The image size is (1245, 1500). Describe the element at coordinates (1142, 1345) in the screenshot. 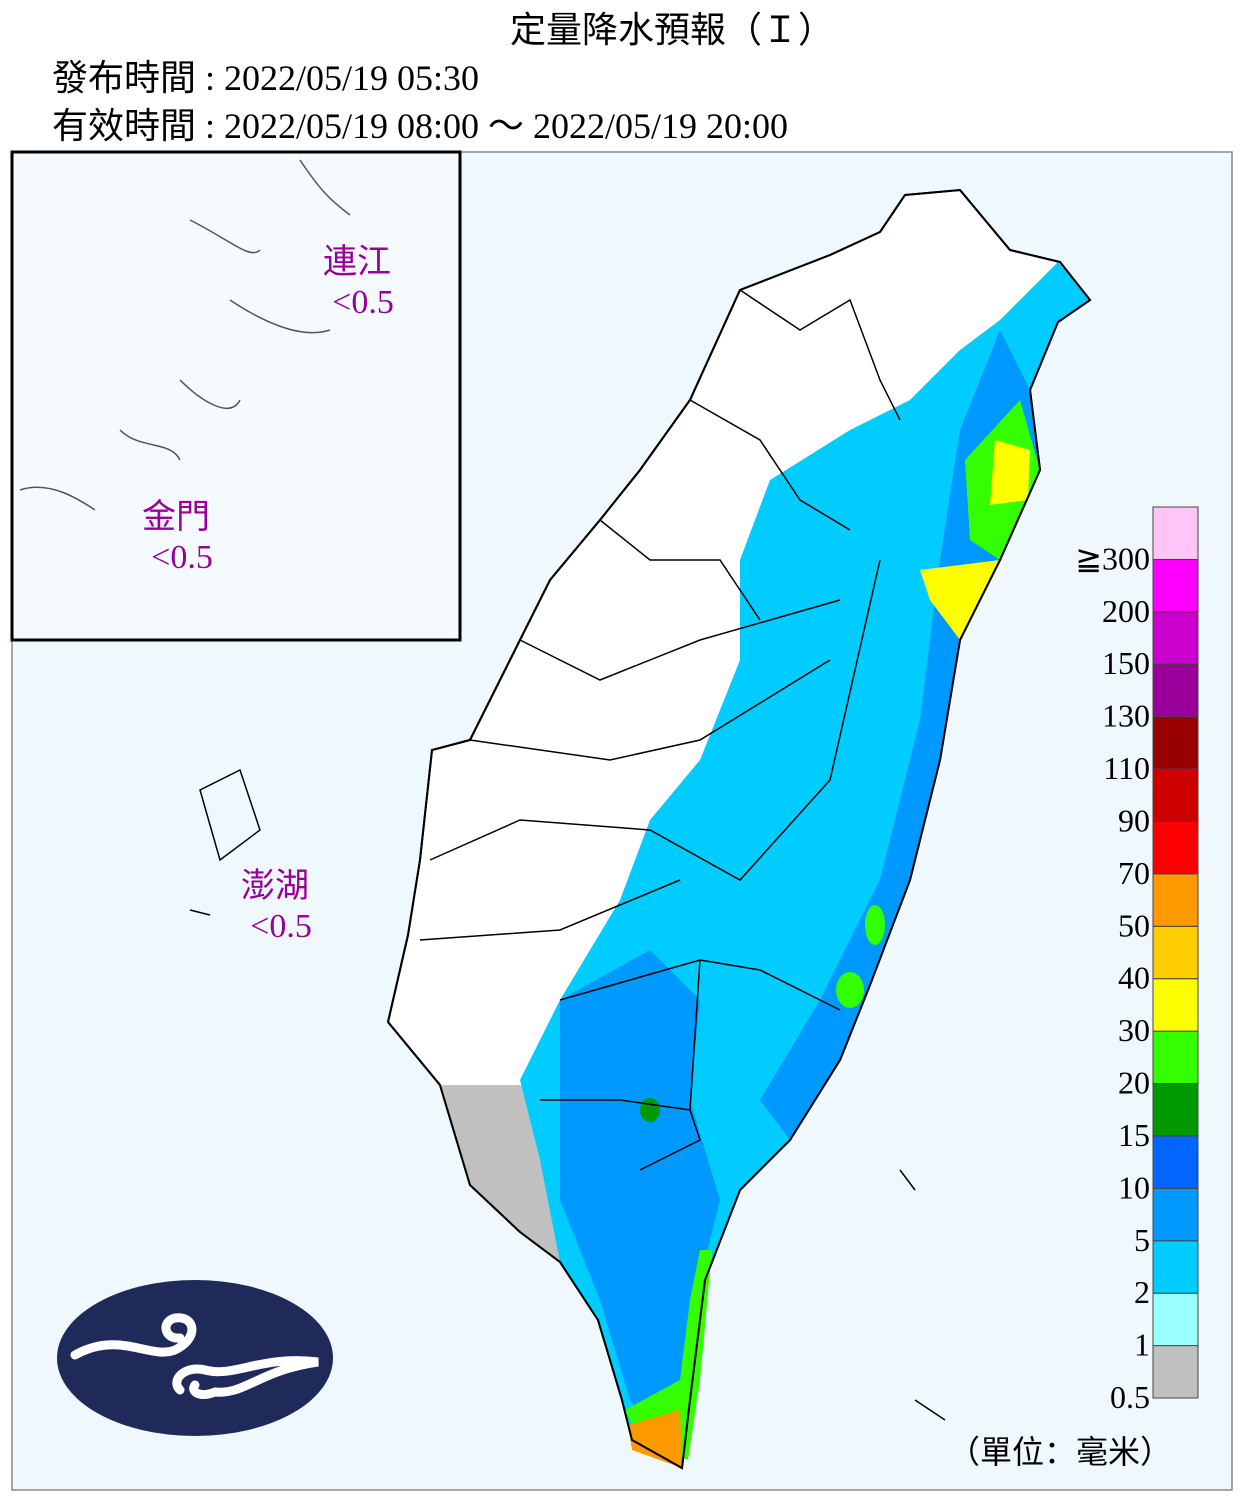

I see `legend-label: 1` at that location.